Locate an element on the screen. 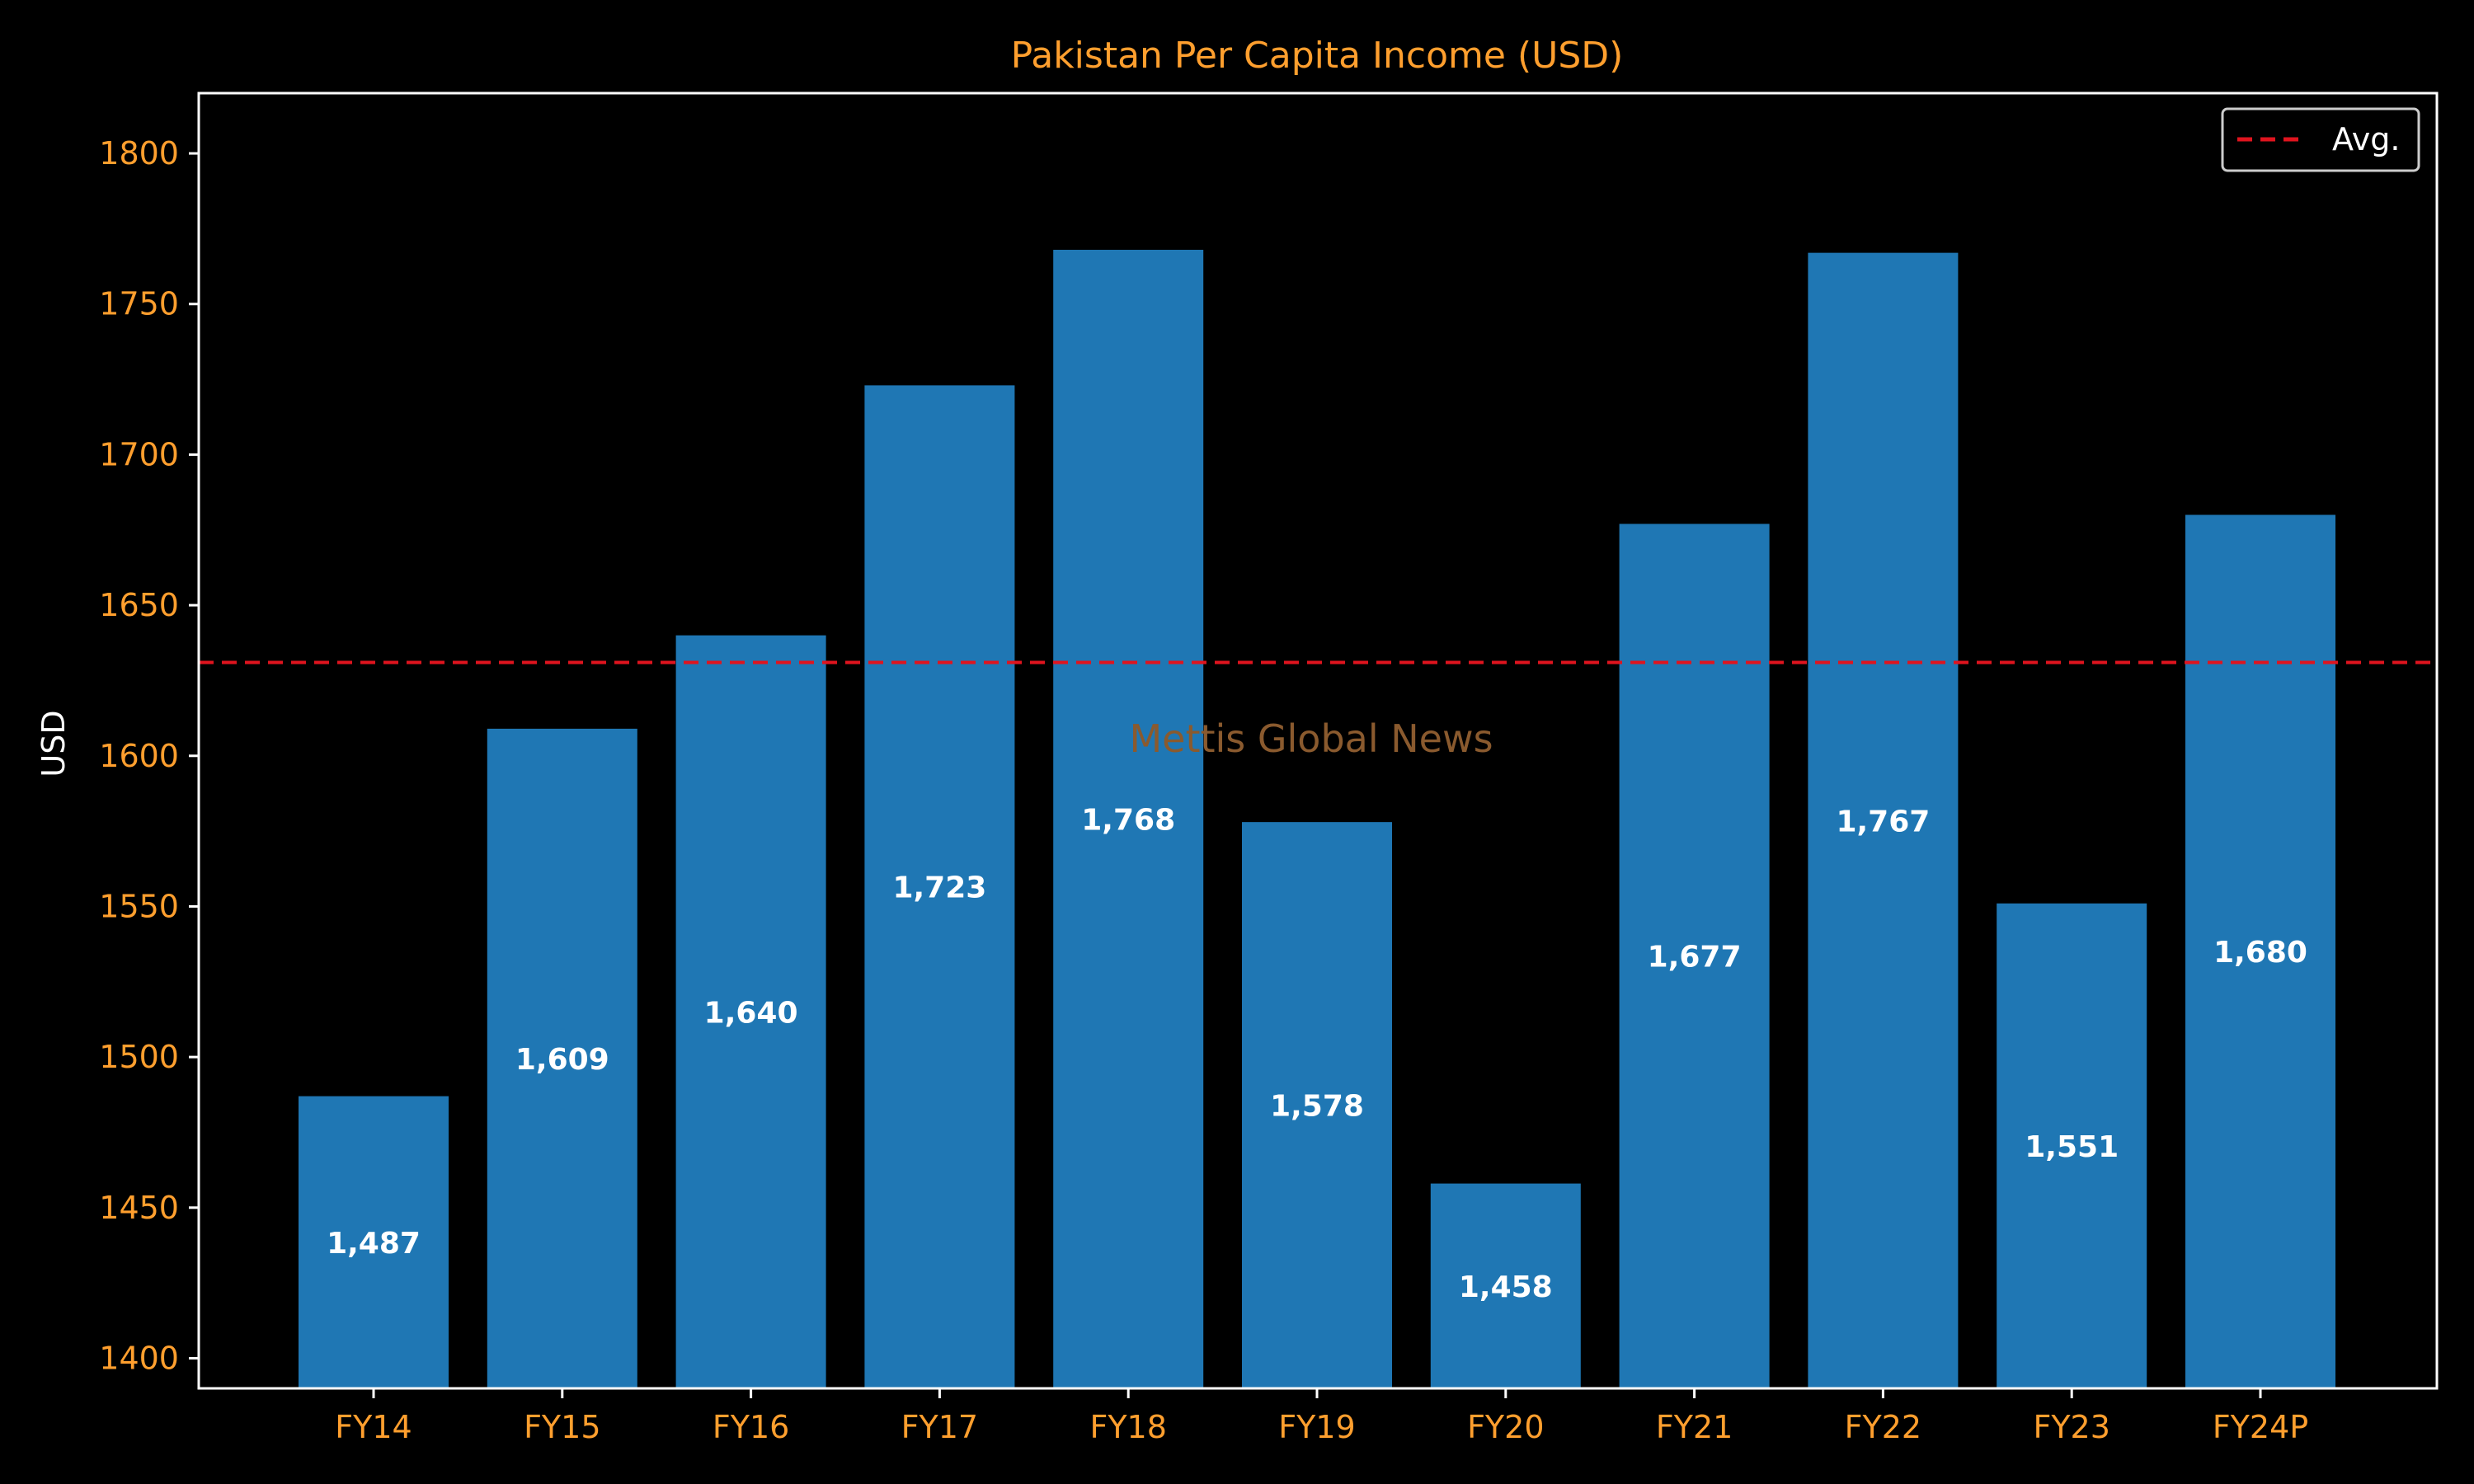 This screenshot has width=2474, height=1484. y-axis-label: USD is located at coordinates (53, 743).